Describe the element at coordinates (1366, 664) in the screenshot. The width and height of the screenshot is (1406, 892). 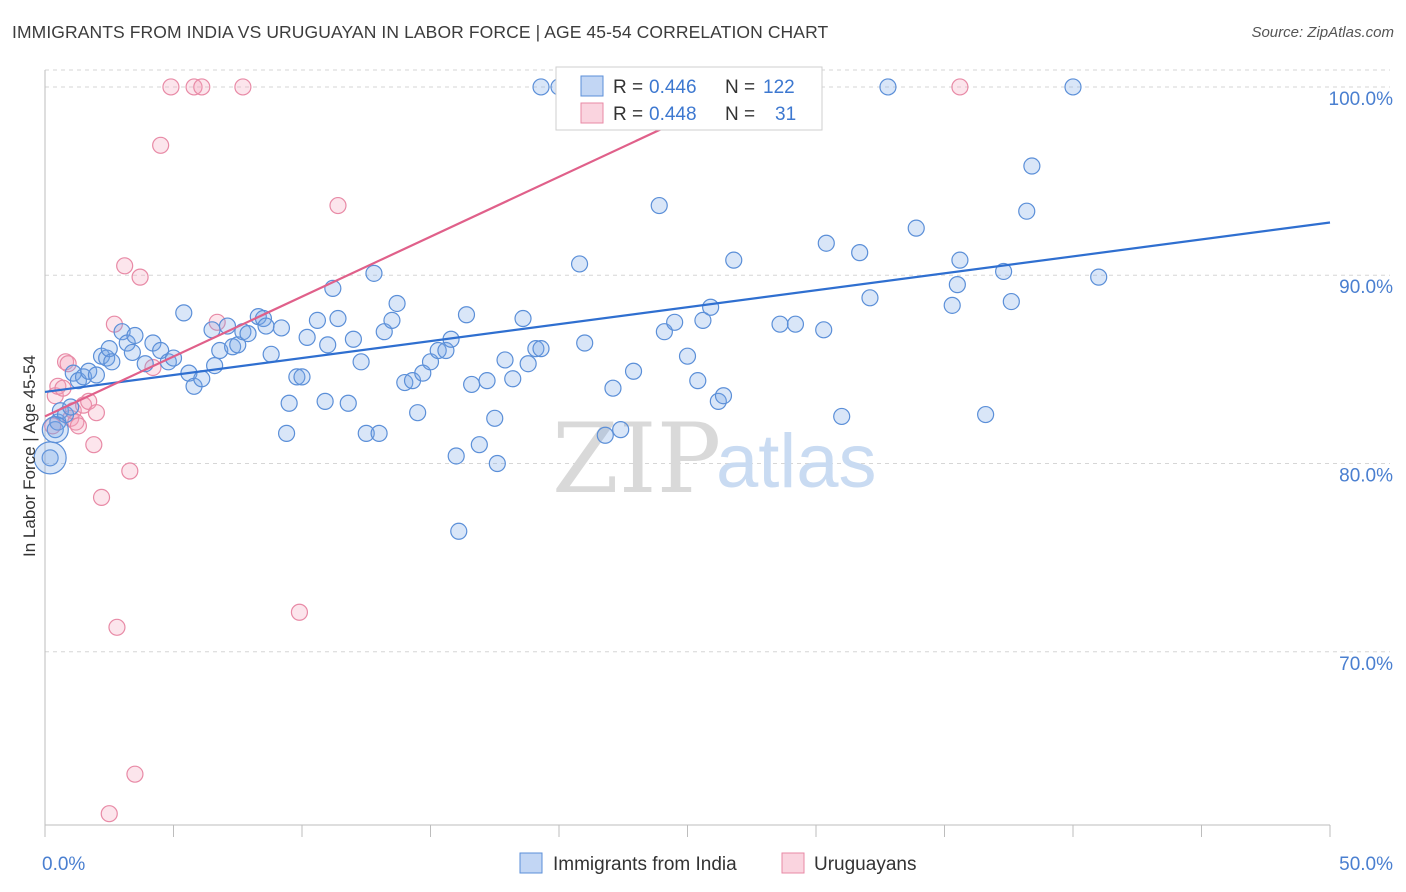
I see `y-tick-label: 70.0%` at that location.